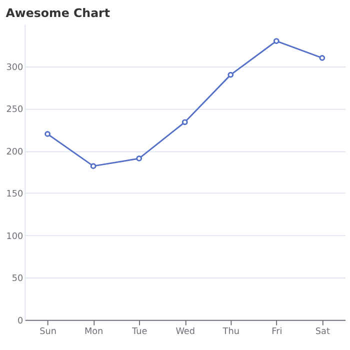  What do you see at coordinates (21, 321) in the screenshot?
I see `y-tick-label: 0` at bounding box center [21, 321].